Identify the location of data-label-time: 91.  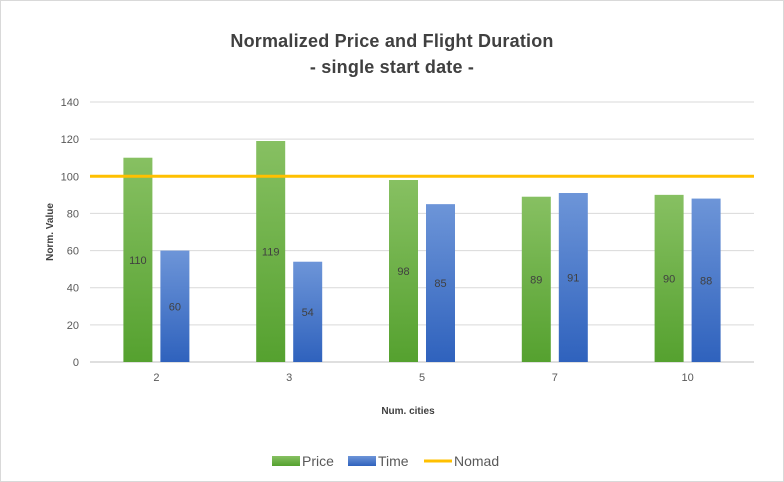
(573, 279).